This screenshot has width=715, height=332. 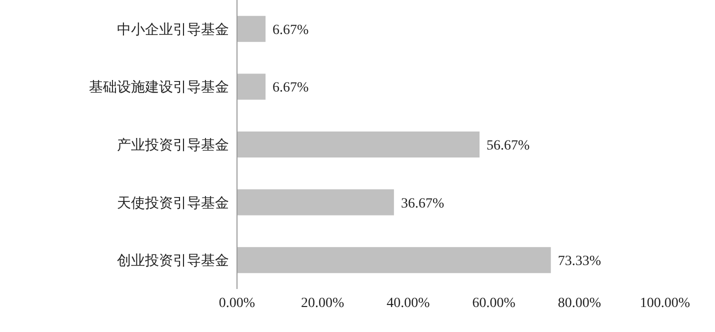 I want to click on y-tick-label: 产业投资引导基金, so click(x=173, y=146).